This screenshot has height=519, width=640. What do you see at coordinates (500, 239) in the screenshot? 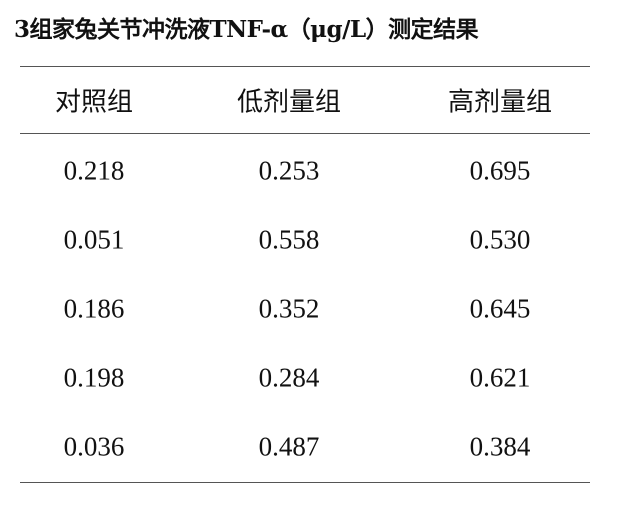
I see `table-cell: 0.530` at bounding box center [500, 239].